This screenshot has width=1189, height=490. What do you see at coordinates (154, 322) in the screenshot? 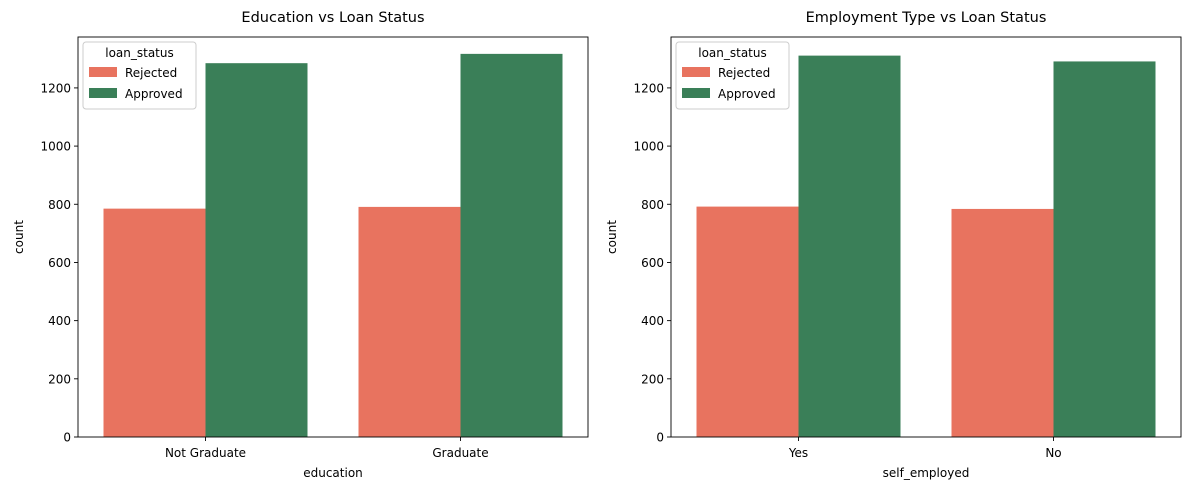
I see `bar-rejected-not-graduate` at bounding box center [154, 322].